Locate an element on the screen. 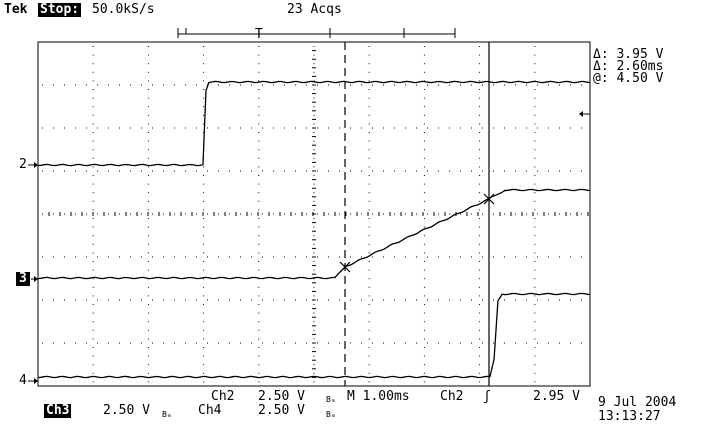  ch2-bw-icon: Bₘ is located at coordinates (331, 399).